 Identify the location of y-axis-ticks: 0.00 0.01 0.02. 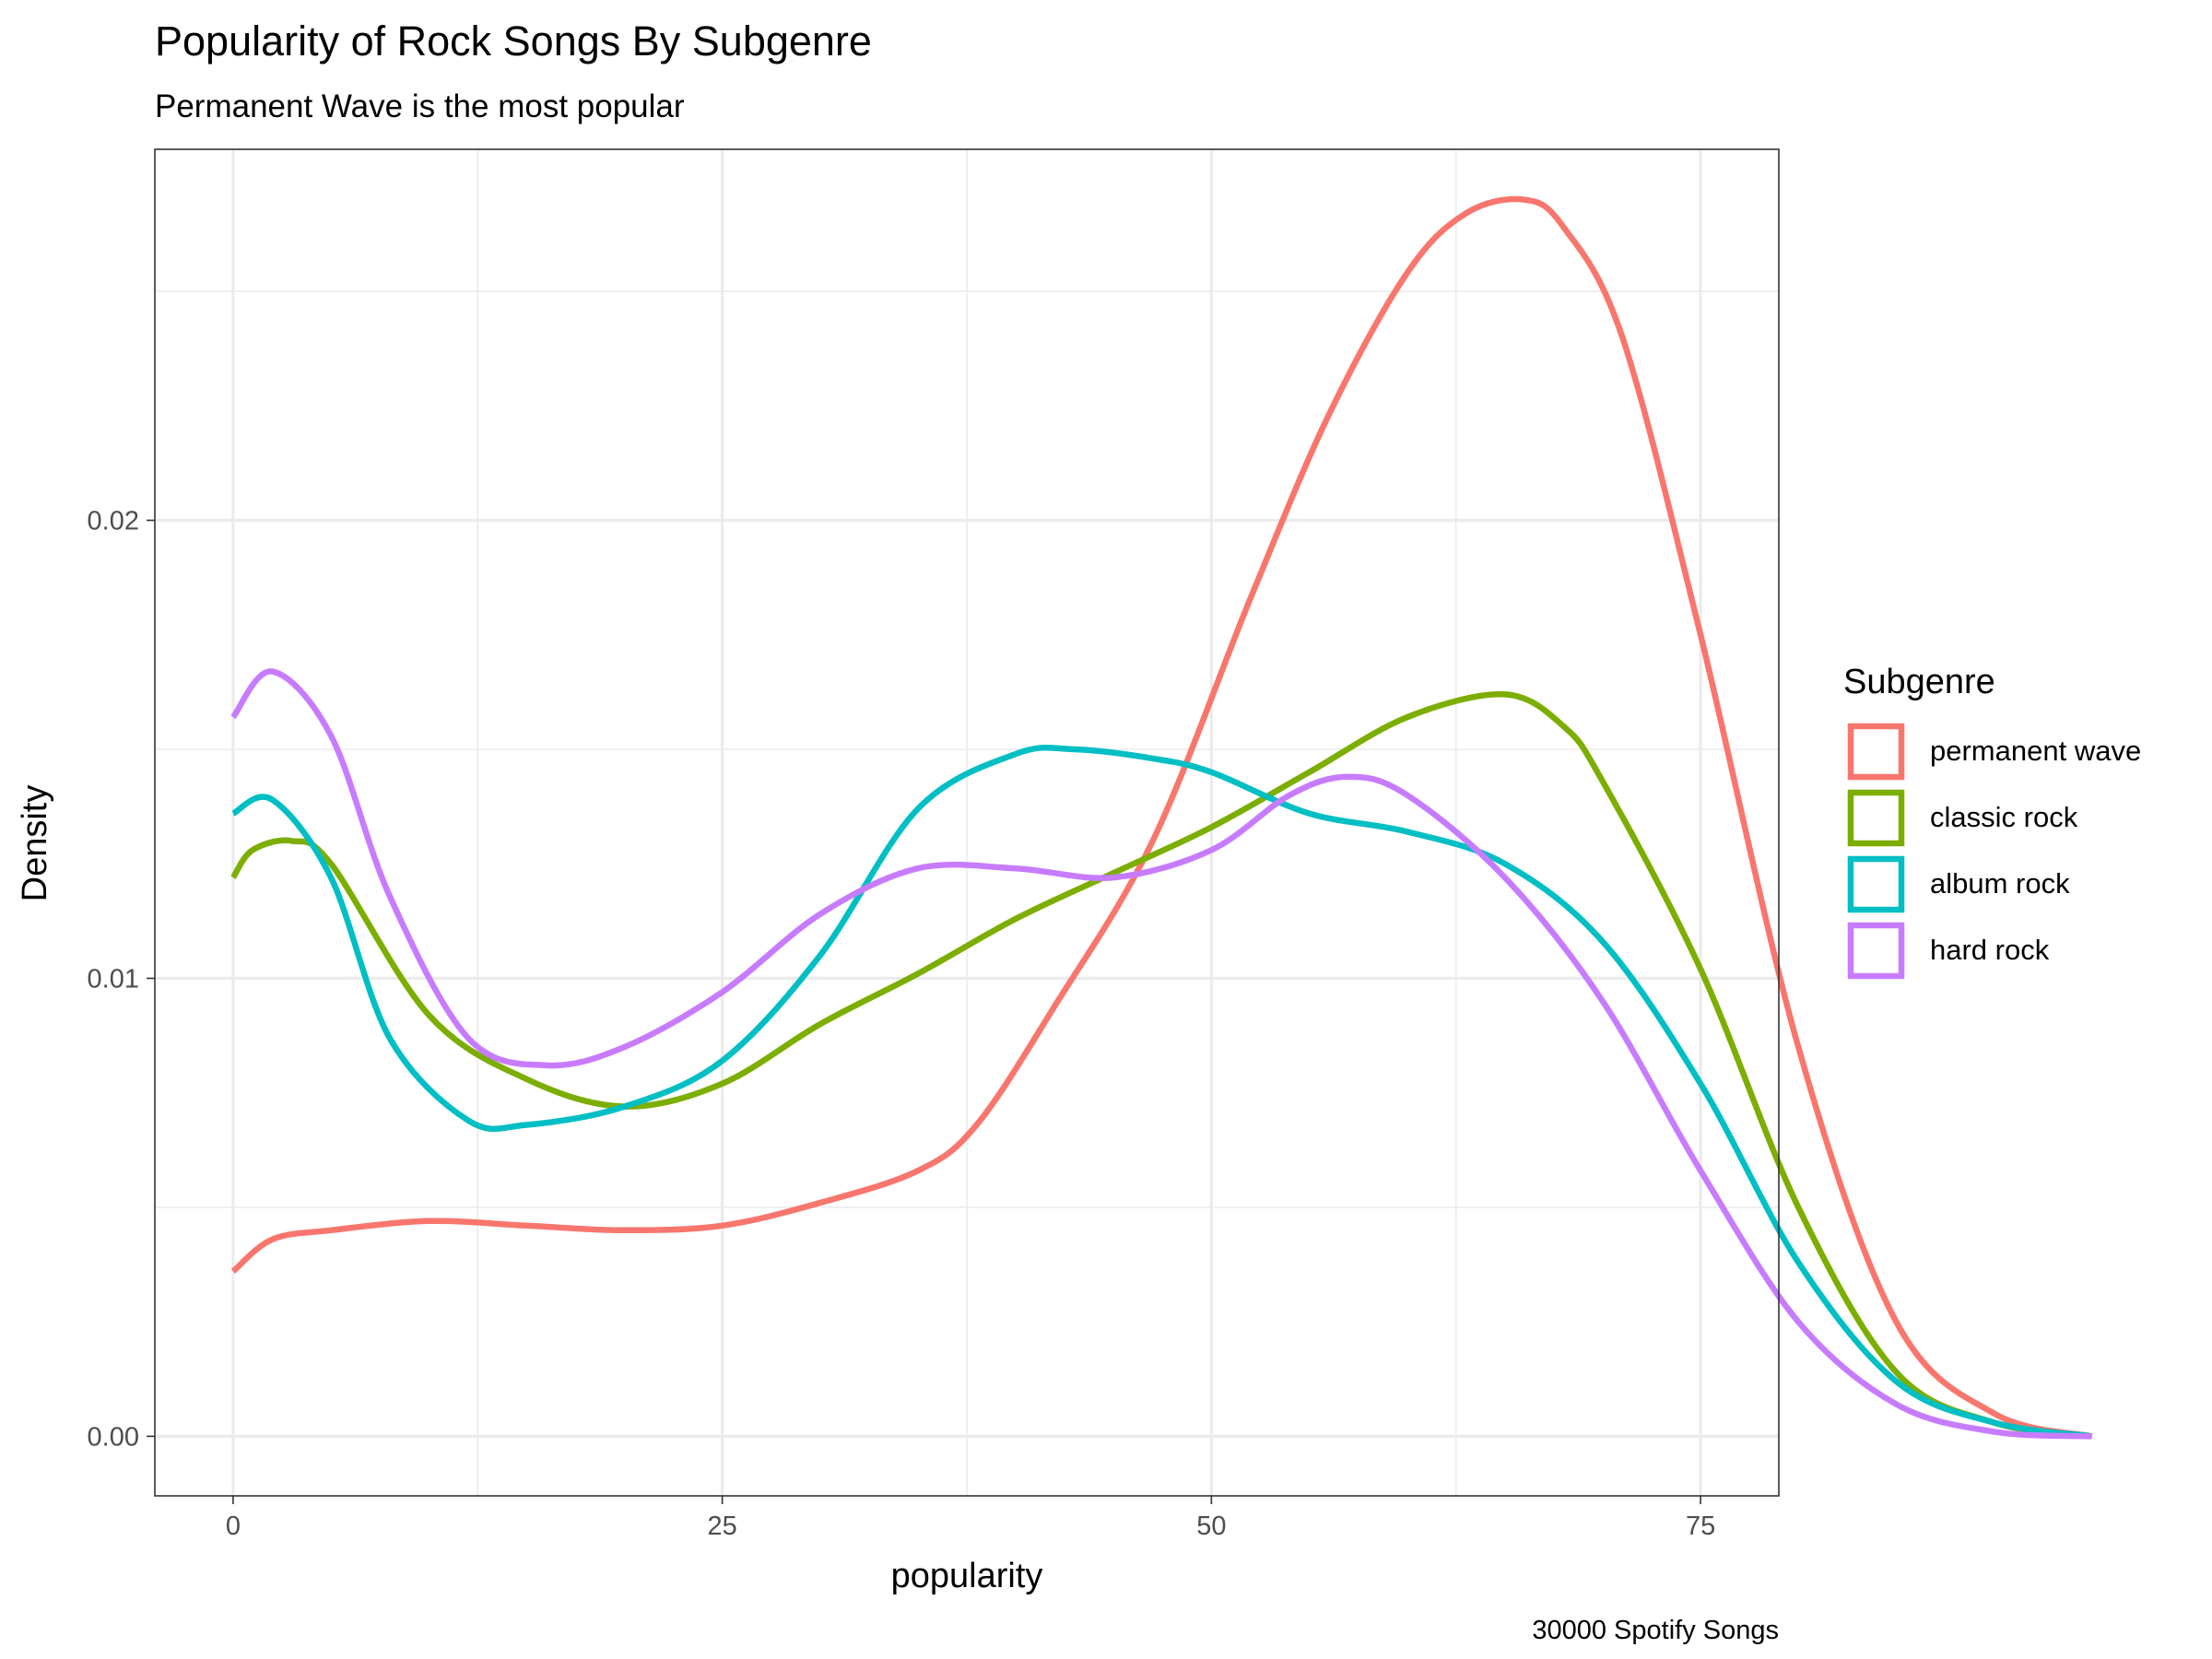
(121, 979).